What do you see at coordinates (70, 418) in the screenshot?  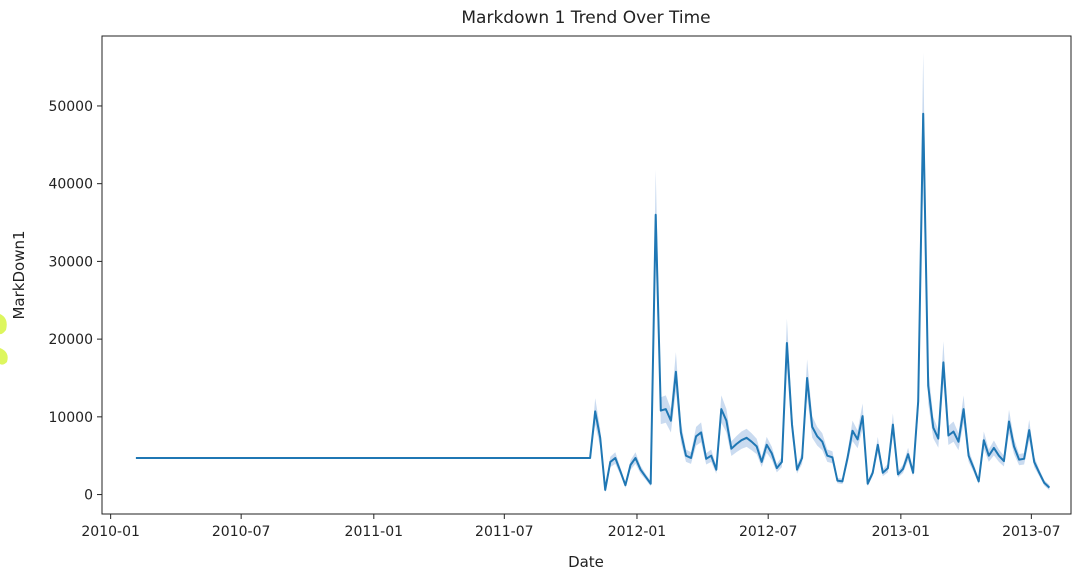 I see `y-tick-label: 10000` at bounding box center [70, 418].